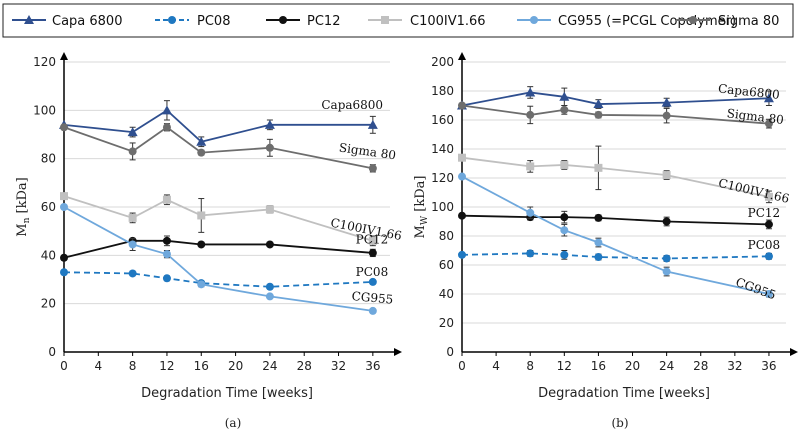 The image size is (798, 434). Describe the element at coordinates (446, 236) in the screenshot. I see `y-tick-label-80: 80` at that location.